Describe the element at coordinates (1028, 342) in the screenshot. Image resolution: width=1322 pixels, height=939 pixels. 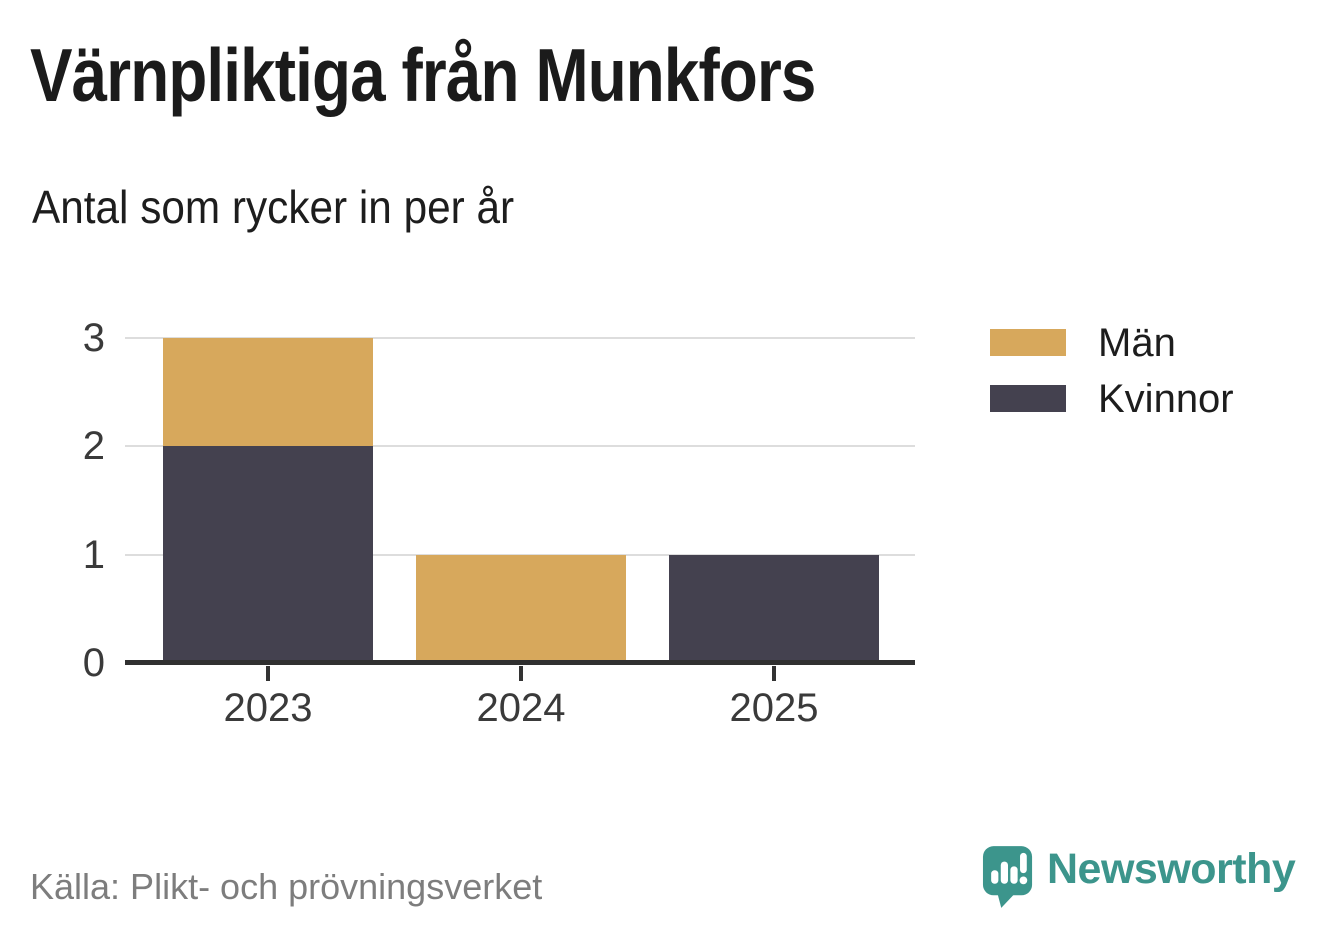
I see `legend-swatch-män` at that location.